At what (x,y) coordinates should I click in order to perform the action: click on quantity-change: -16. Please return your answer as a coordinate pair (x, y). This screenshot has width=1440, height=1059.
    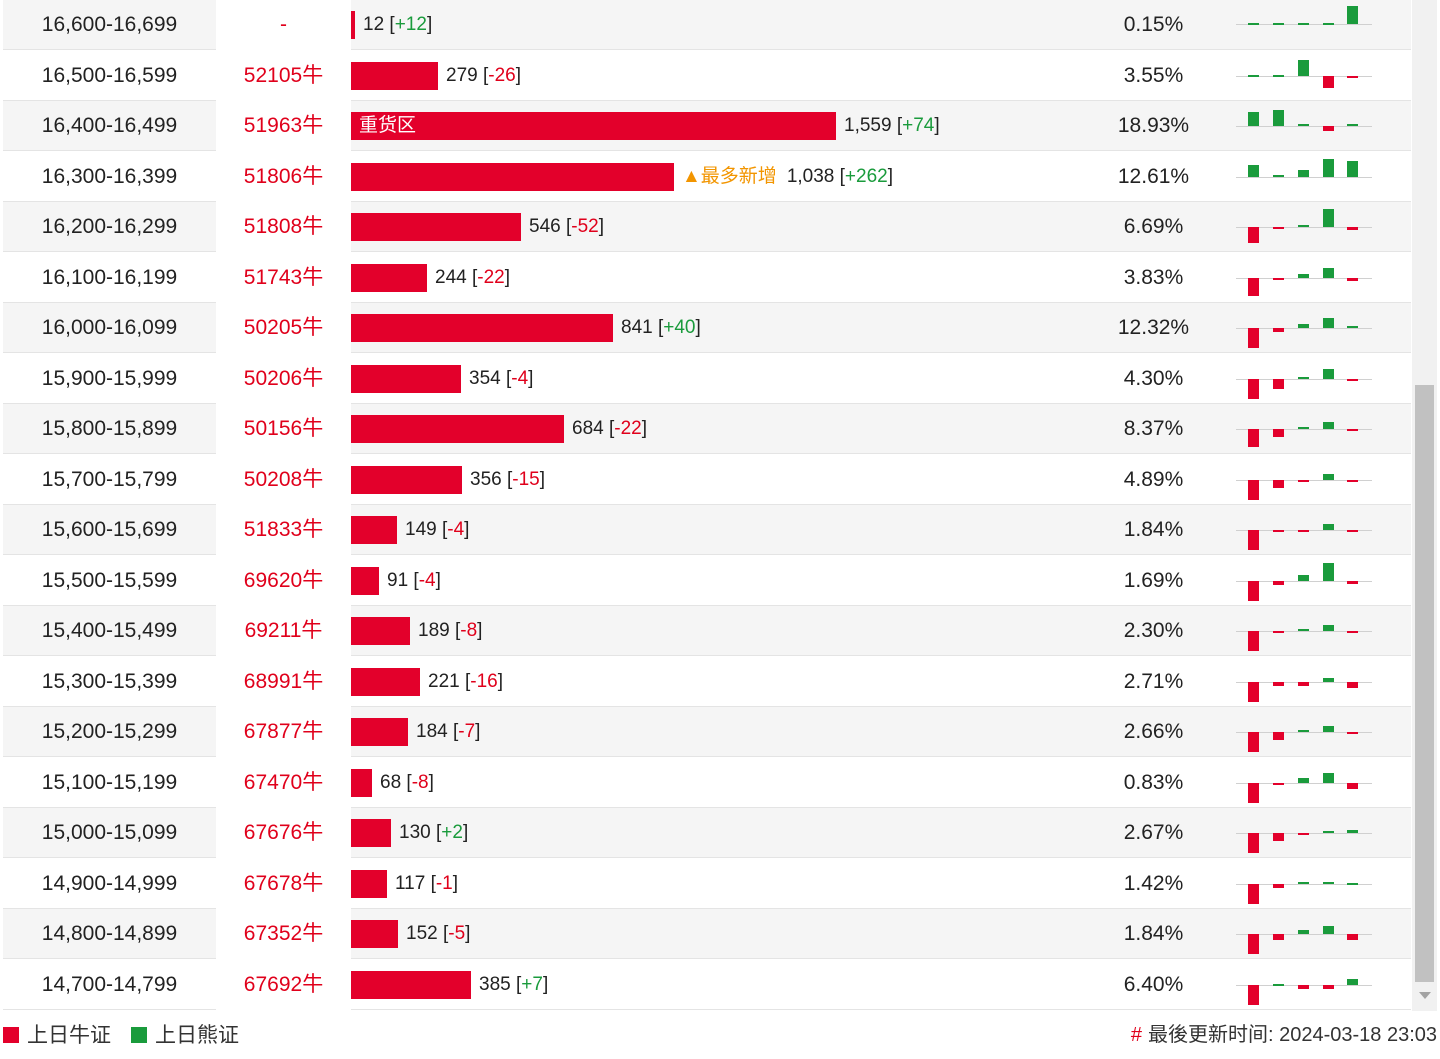
    Looking at the image, I should click on (484, 681).